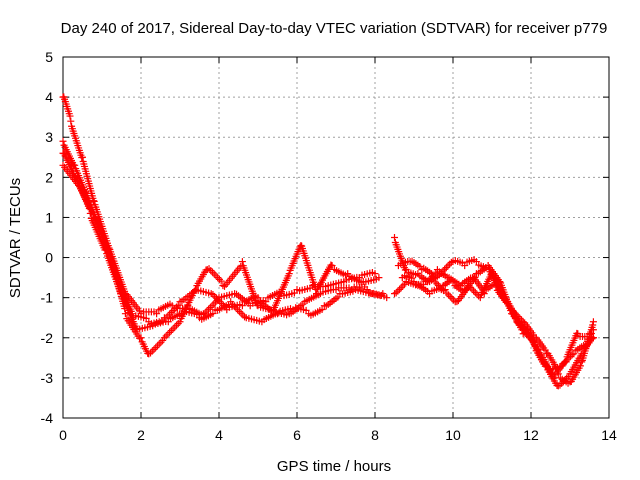  Describe the element at coordinates (531, 435) in the screenshot. I see `x-tick-label: 12` at that location.